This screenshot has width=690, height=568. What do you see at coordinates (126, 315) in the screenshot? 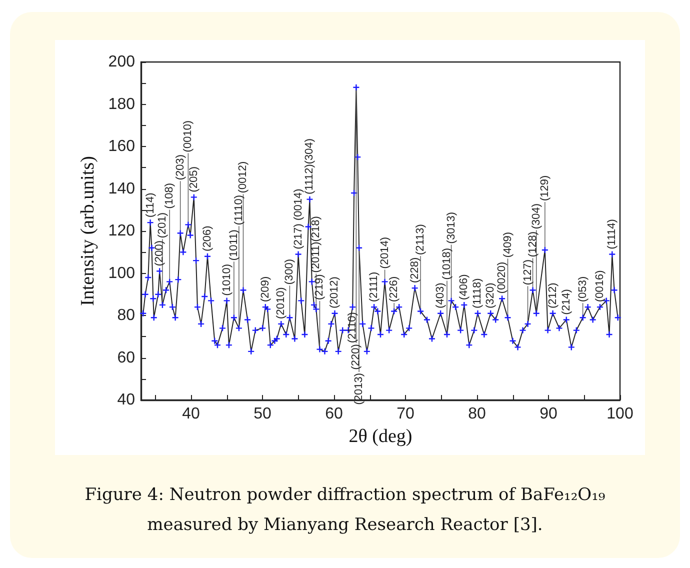
I see `y-tick-label: 80` at bounding box center [126, 315].